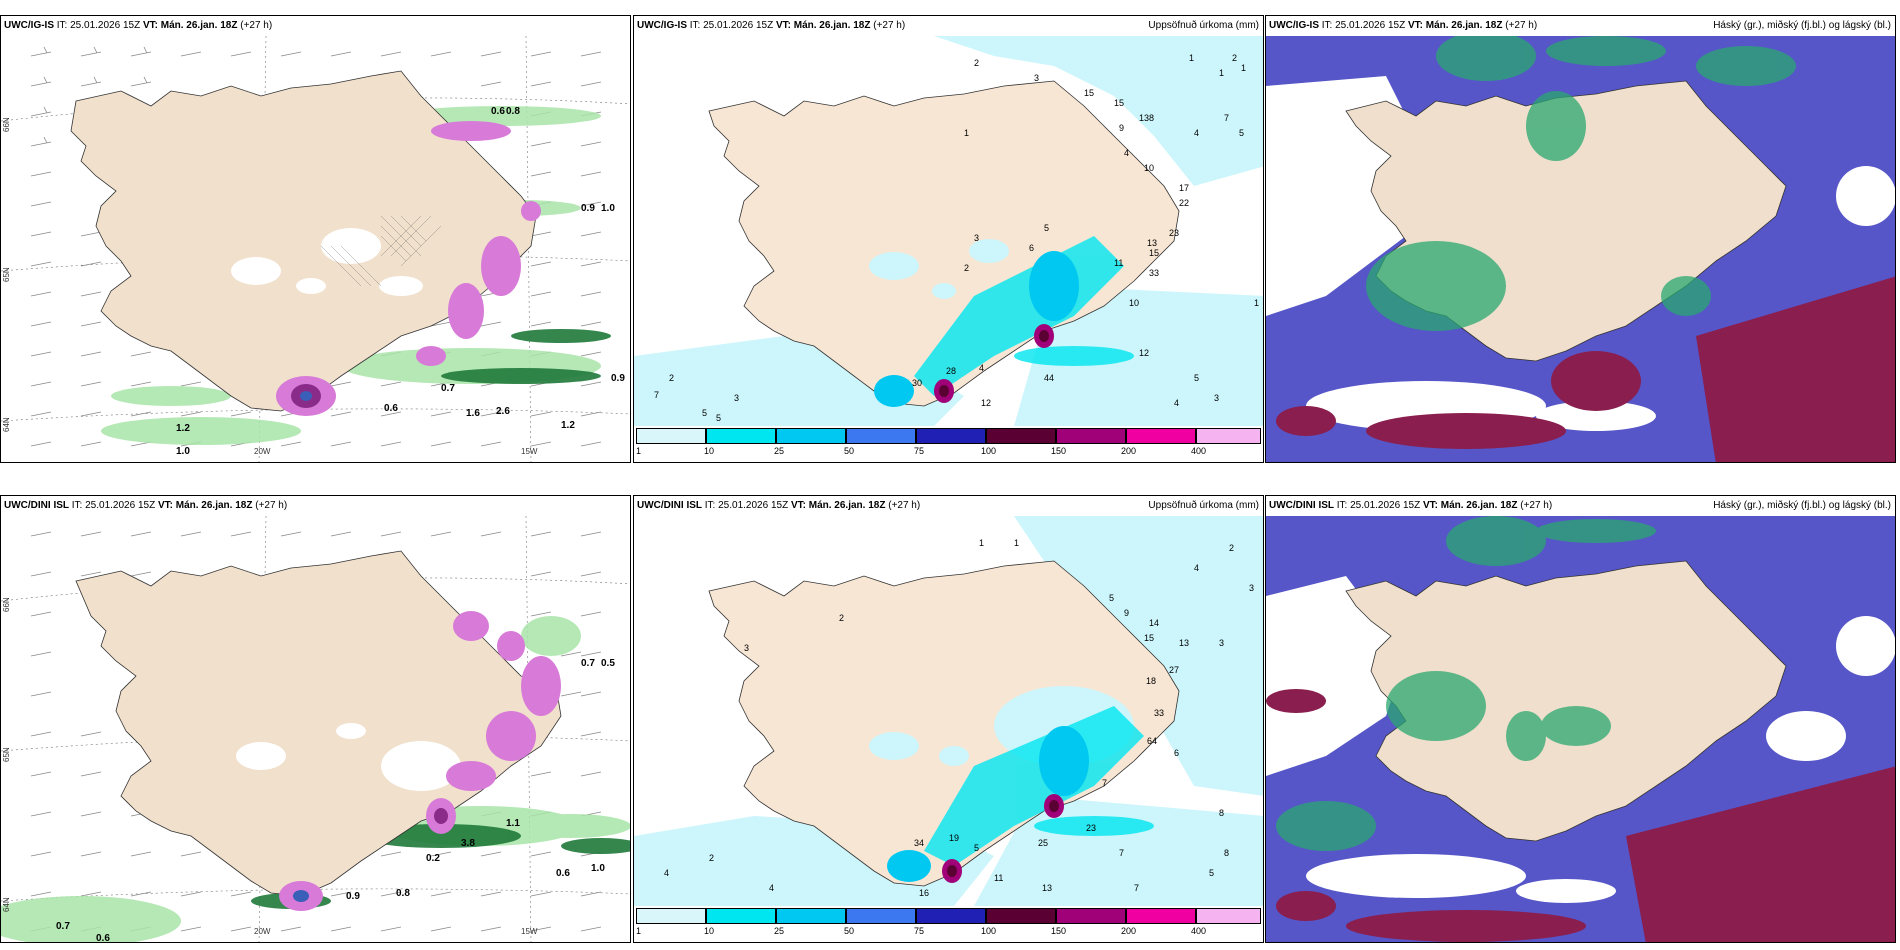  Describe the element at coordinates (1129, 451) in the screenshot. I see `colorbar-tick: 200` at that location.